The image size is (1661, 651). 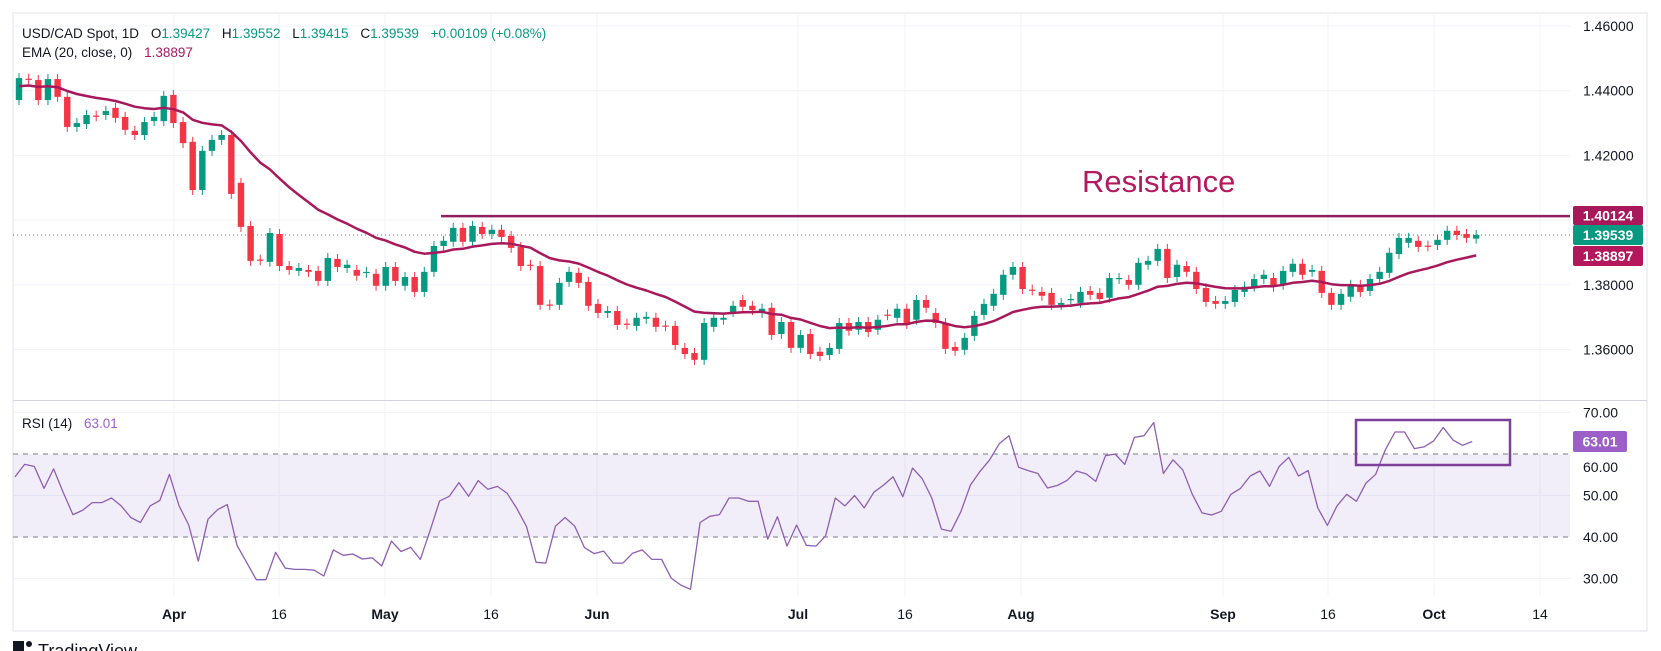 What do you see at coordinates (156, 33) in the screenshot?
I see `open-label: O` at bounding box center [156, 33].